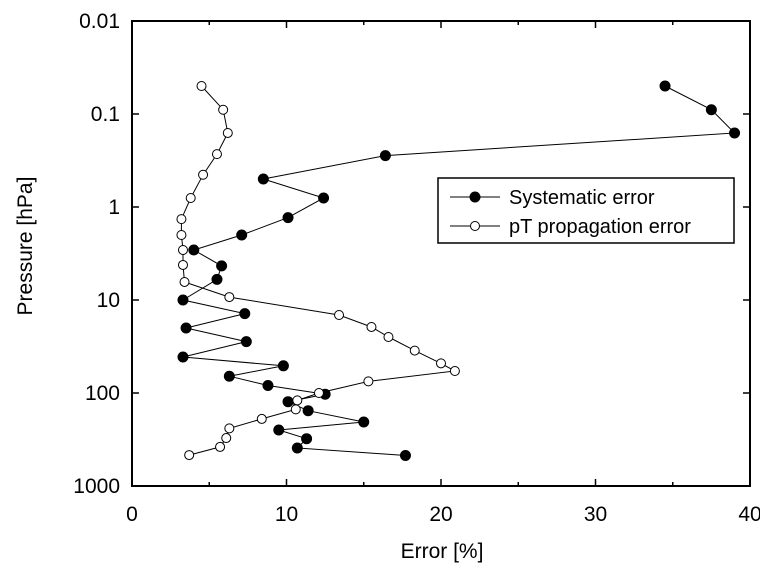 The image size is (760, 567). I want to click on y-tick-label: 1000, so click(96, 486).